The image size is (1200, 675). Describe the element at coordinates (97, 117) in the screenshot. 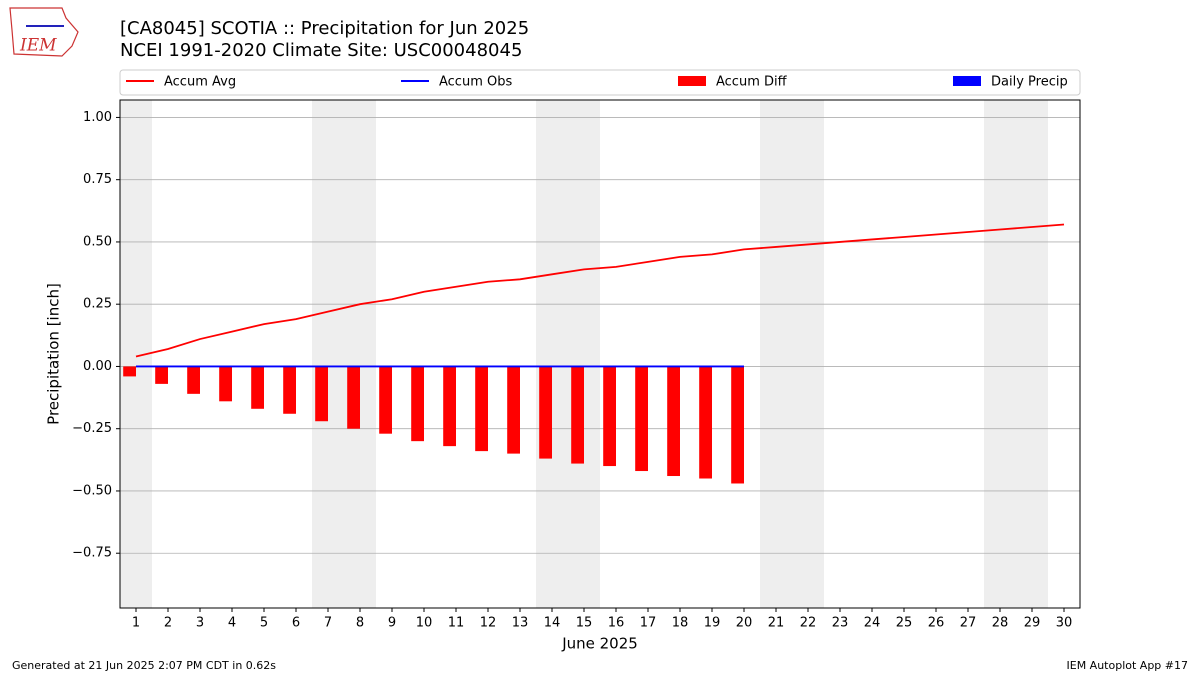

I see `y-tick-label: 1.00` at that location.